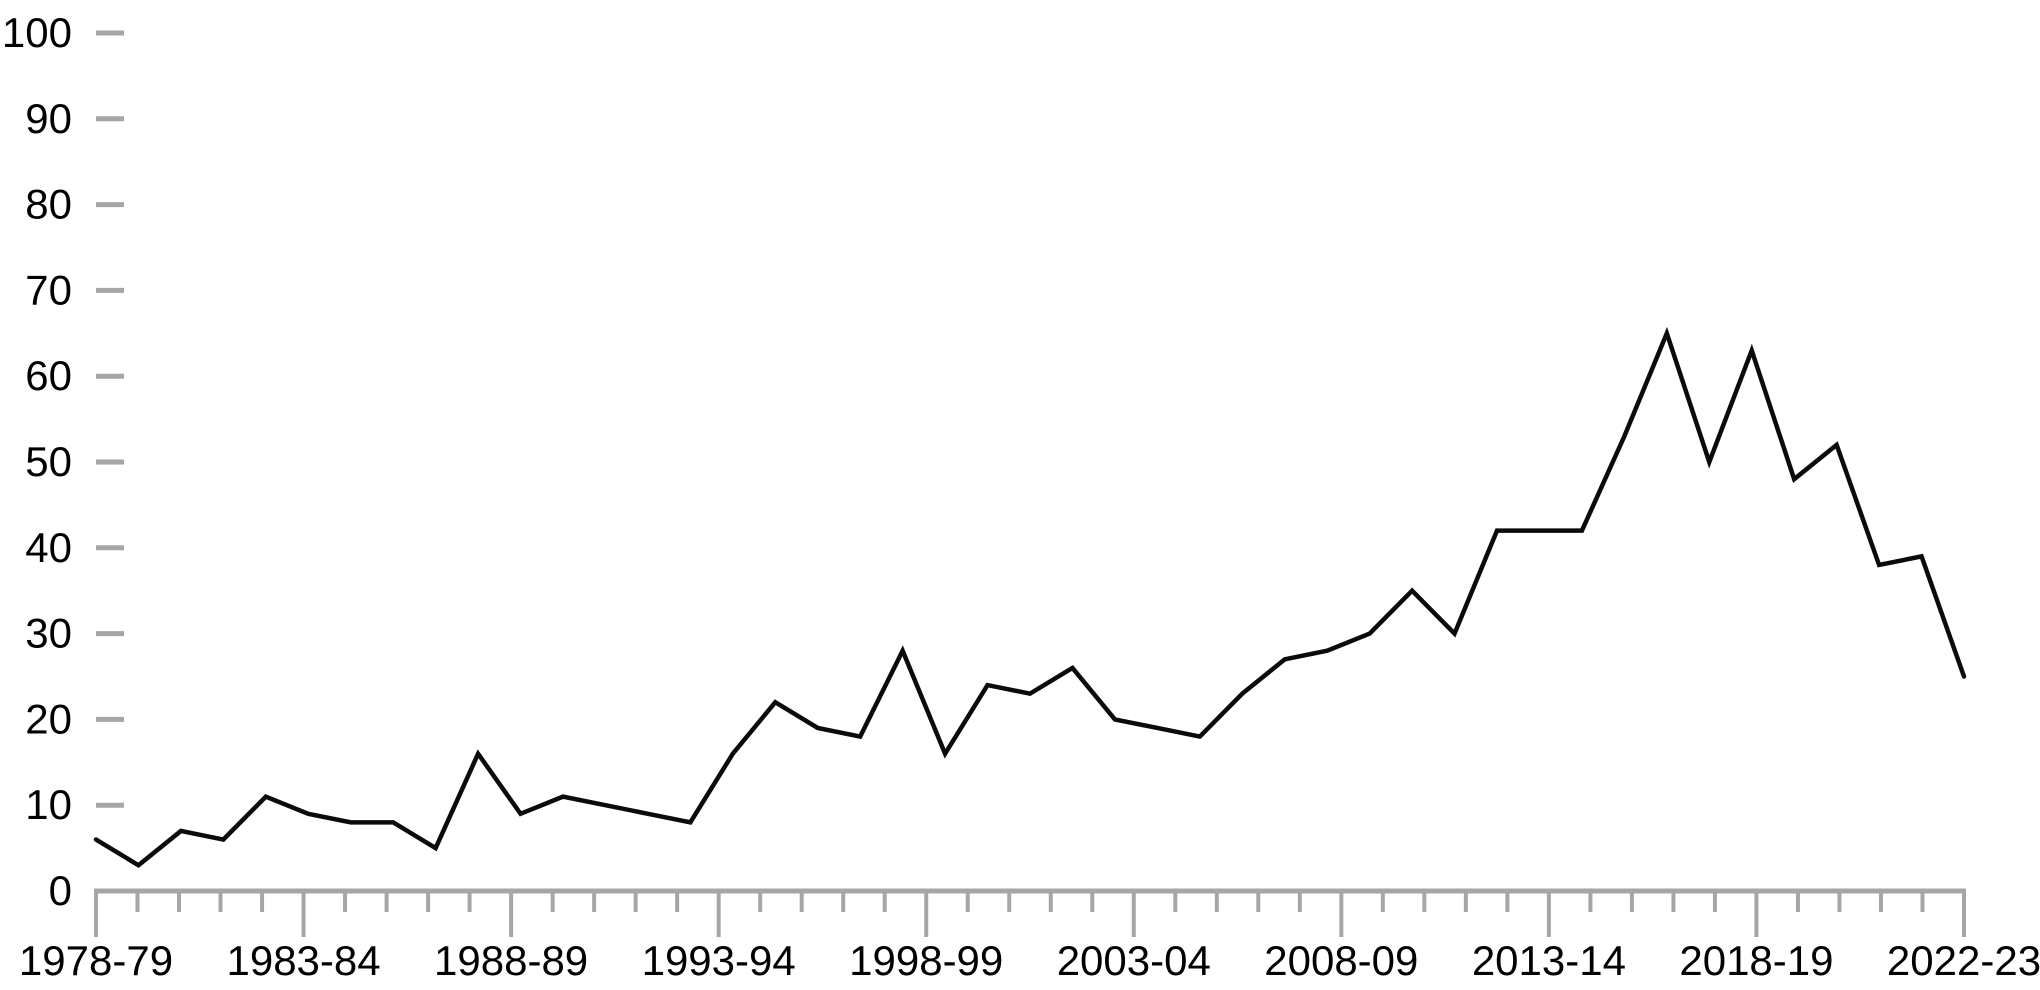  I want to click on y-axis-tick-label: 60, so click(48, 375).